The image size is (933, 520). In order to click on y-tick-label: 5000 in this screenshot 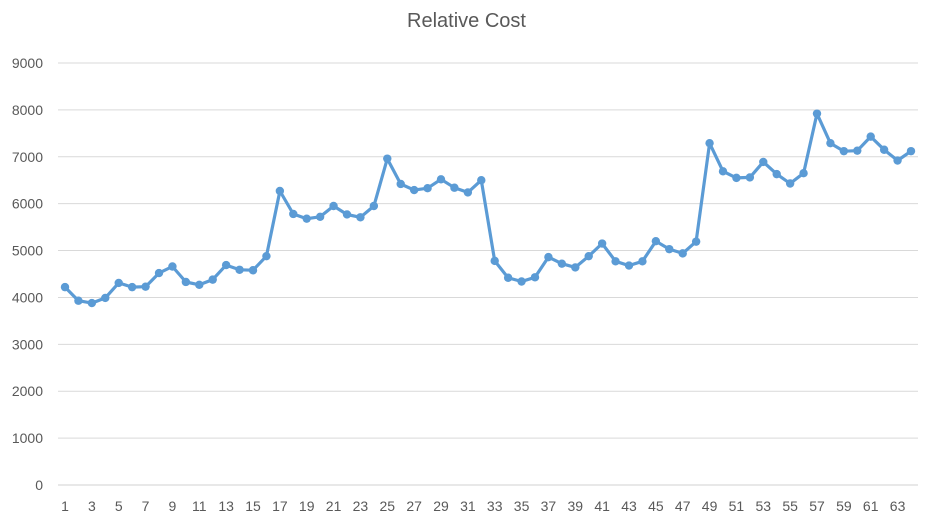, I will do `click(27, 251)`.